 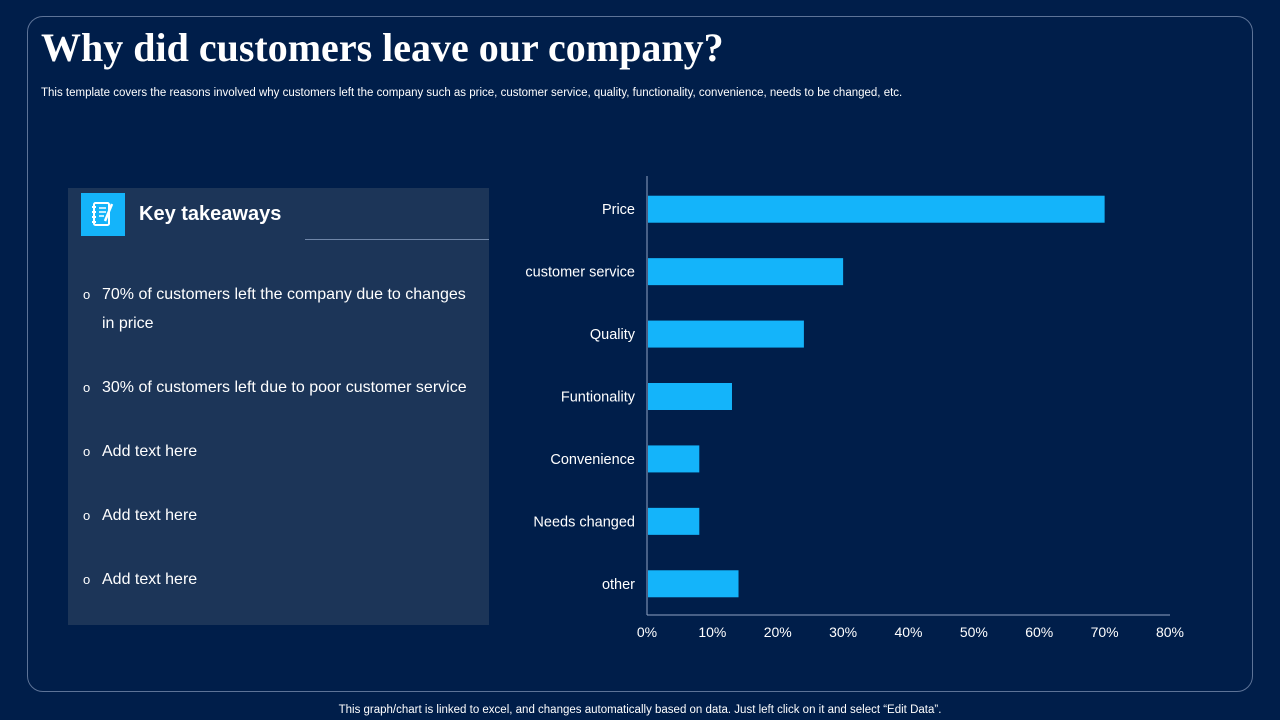 What do you see at coordinates (618, 210) in the screenshot?
I see `category-label: Price` at bounding box center [618, 210].